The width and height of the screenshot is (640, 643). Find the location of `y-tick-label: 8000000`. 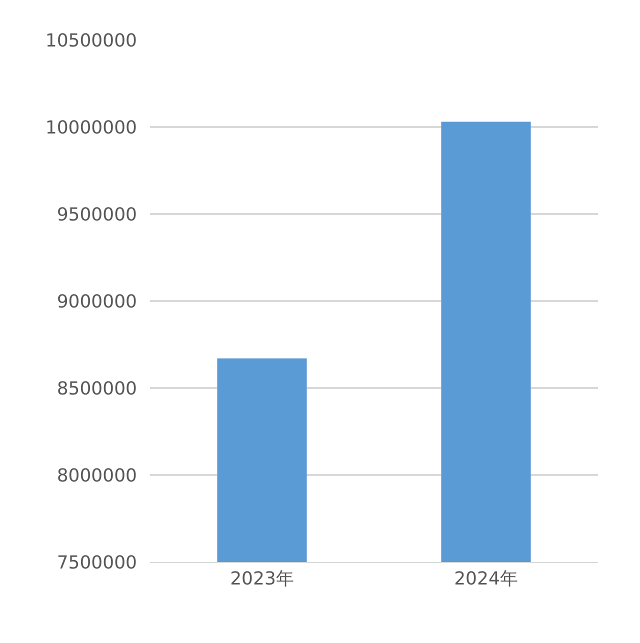

y-tick-label: 8000000 is located at coordinates (96, 475).